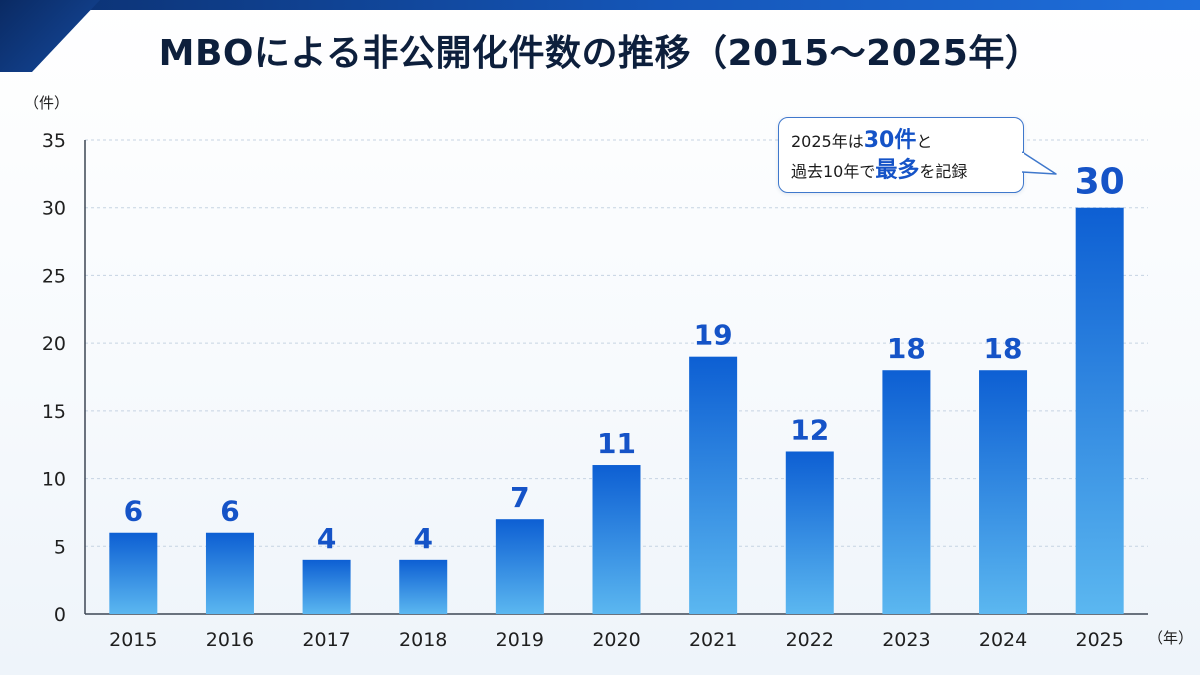 This screenshot has width=1200, height=675. Describe the element at coordinates (60, 615) in the screenshot. I see `y-tick-label: 0` at that location.